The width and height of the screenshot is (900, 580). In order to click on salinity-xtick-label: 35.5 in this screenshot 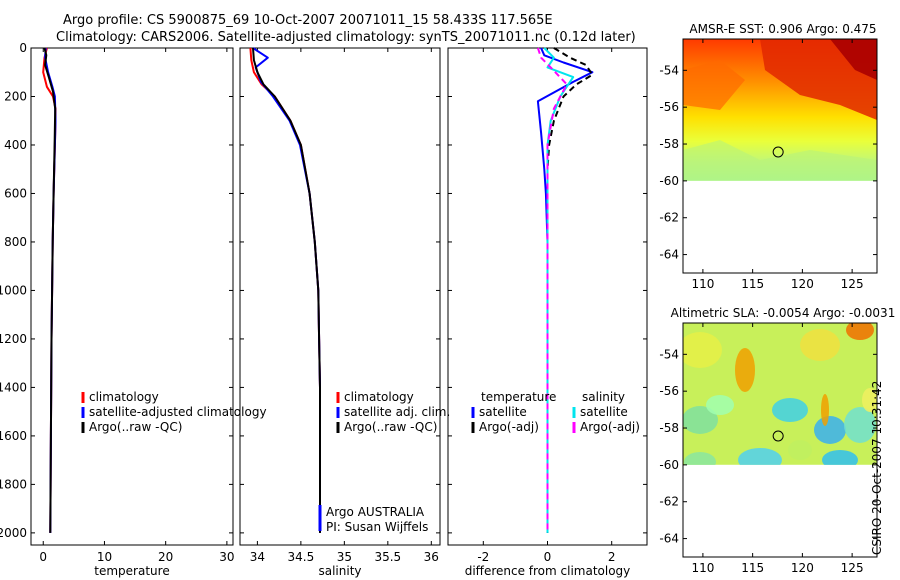, I will do `click(387, 557)`.